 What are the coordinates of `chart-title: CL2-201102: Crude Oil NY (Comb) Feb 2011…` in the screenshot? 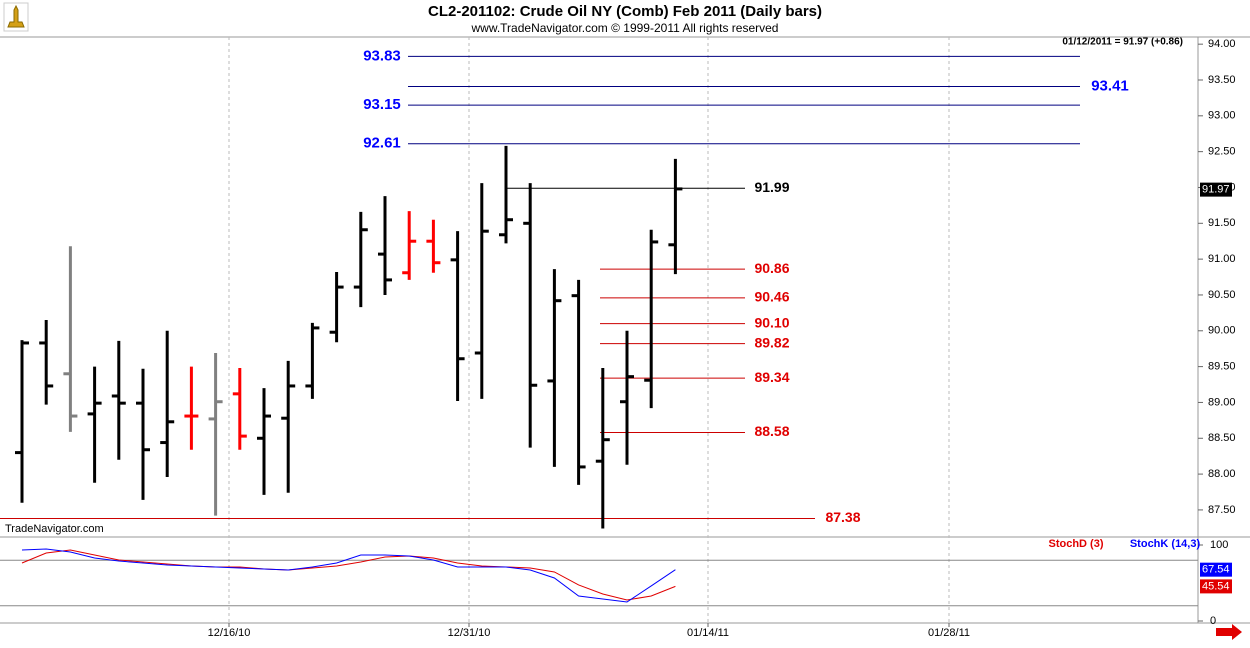 It's located at (625, 11).